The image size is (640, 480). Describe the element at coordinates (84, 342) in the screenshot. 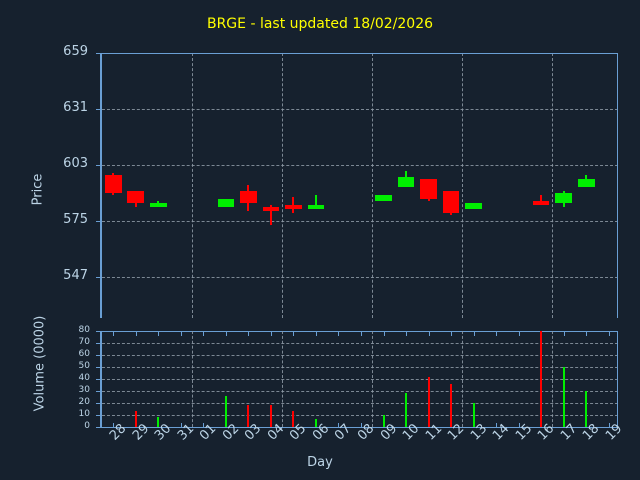

I see `volume-axis-label: 70` at that location.